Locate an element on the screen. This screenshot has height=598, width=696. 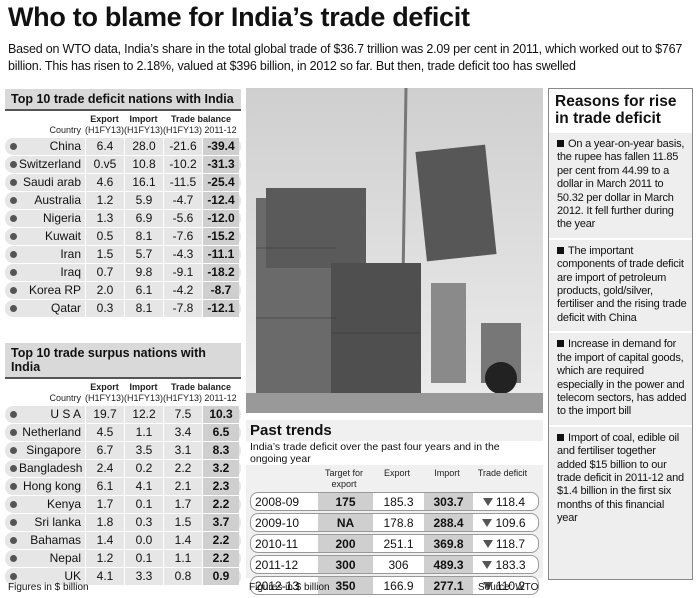
cell: 5.9 is located at coordinates (143, 200).